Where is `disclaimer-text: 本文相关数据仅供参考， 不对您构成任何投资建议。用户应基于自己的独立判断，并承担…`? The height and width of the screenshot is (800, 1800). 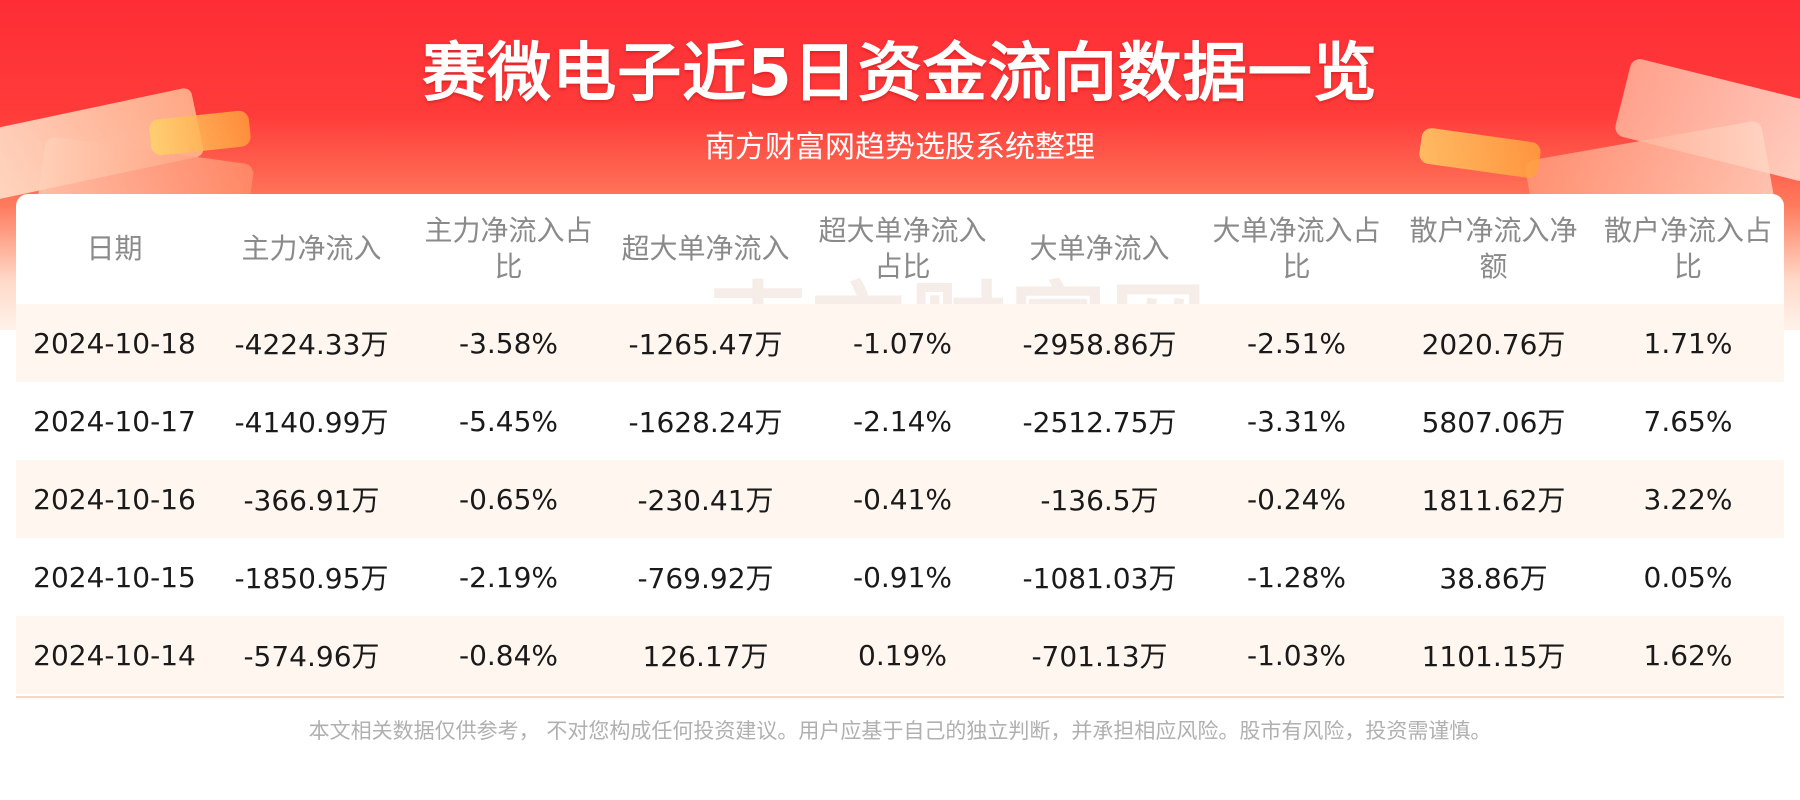 disclaimer-text: 本文相关数据仅供参考， 不对您构成任何投资建议。用户应基于自己的独立判断，并承担… is located at coordinates (900, 731).